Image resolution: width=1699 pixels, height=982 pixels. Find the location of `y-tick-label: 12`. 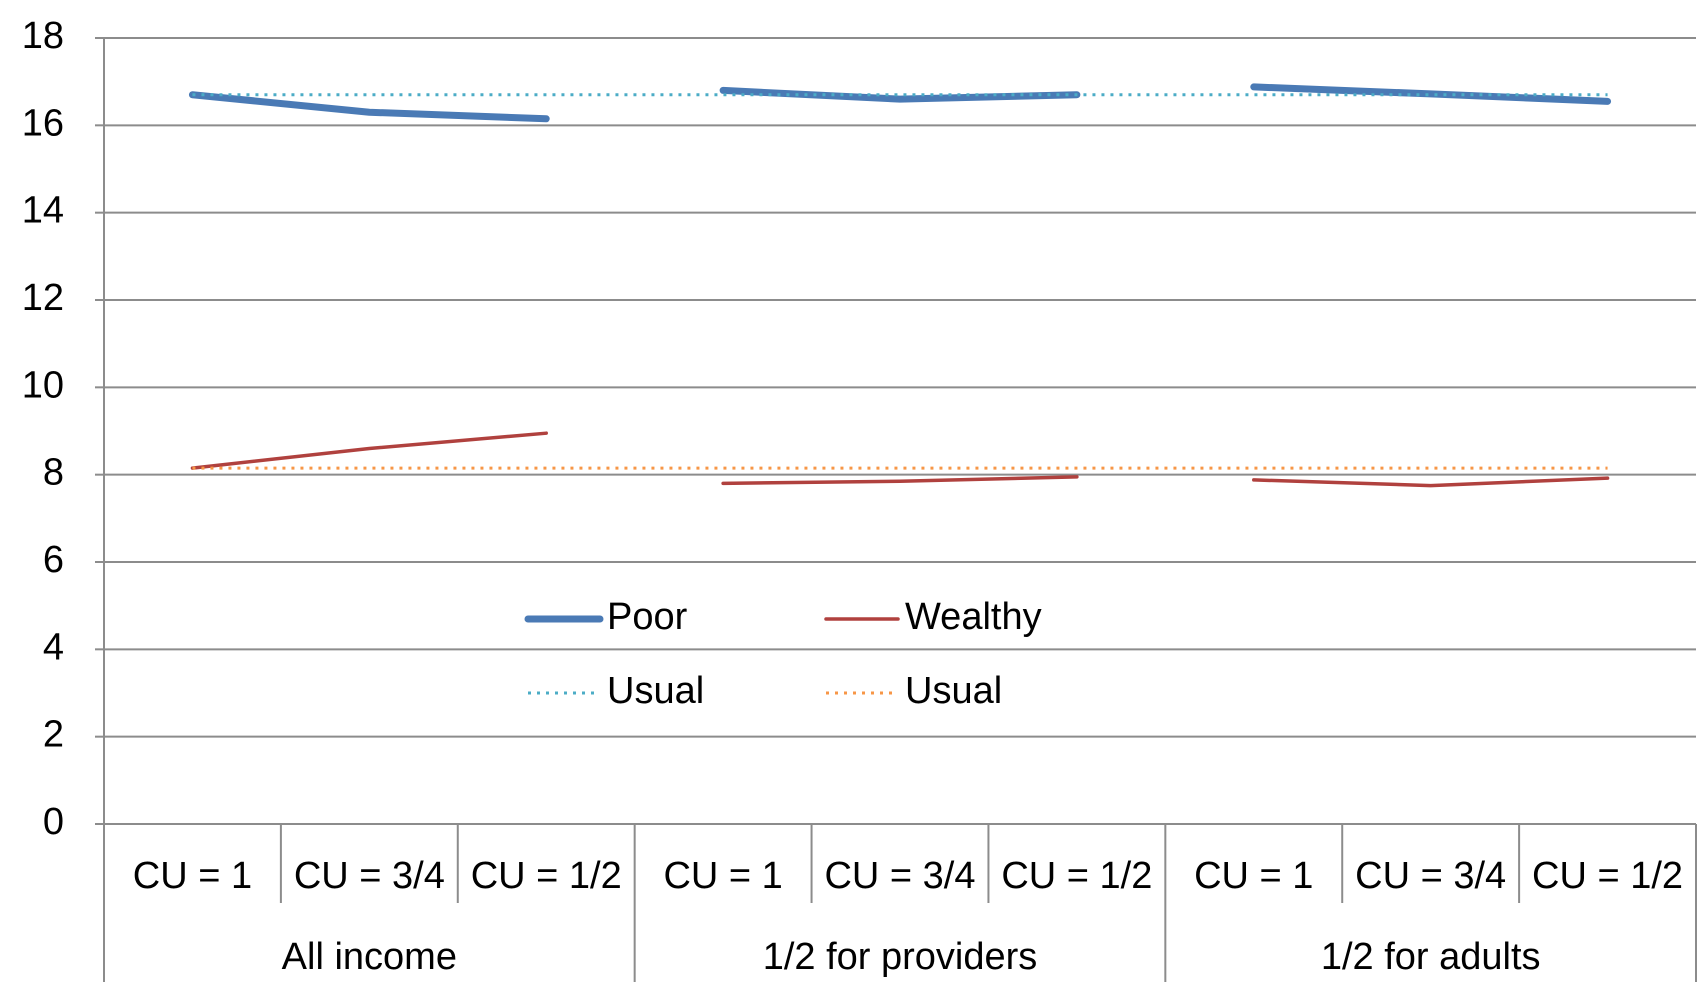

y-tick-label: 12 is located at coordinates (43, 298).